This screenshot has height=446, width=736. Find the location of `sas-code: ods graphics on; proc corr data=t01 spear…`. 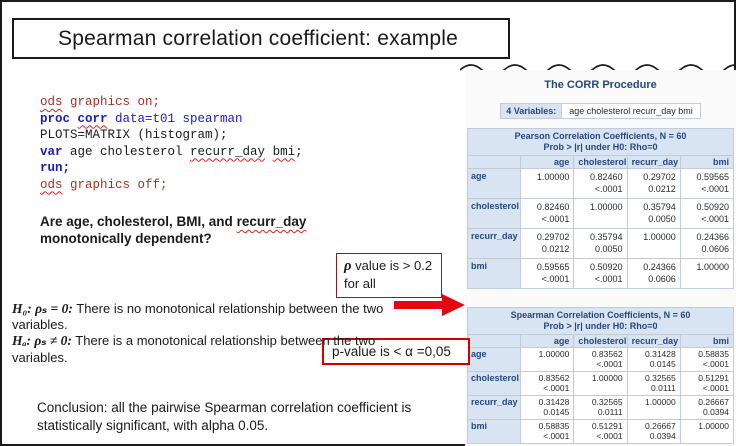

sas-code: ods graphics on; proc corr data=t01 spear… is located at coordinates (171, 143).